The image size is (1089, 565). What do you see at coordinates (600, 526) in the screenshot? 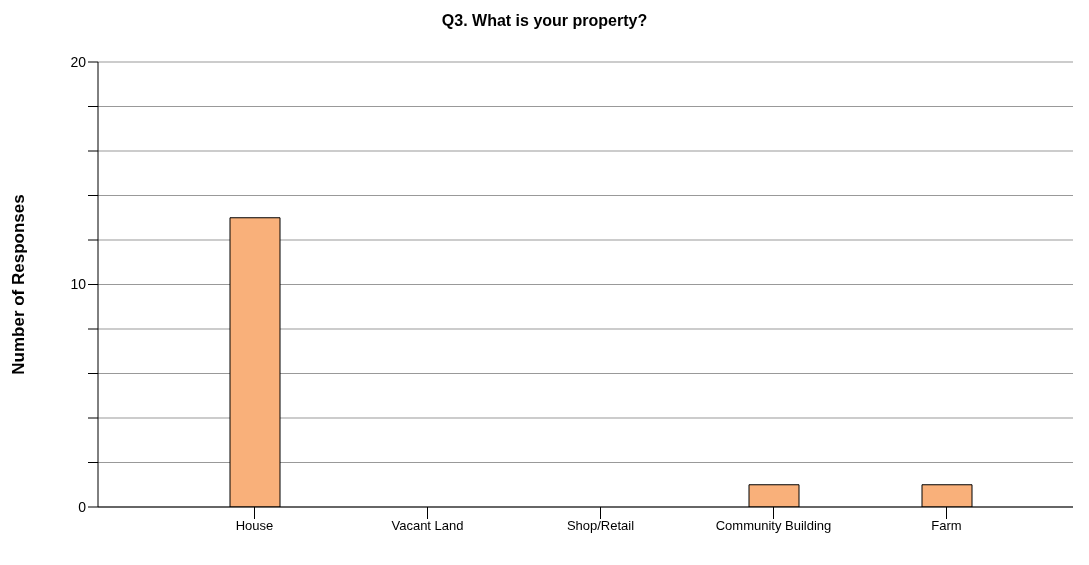
I see `x-tick-label: Shop/Retail` at bounding box center [600, 526].